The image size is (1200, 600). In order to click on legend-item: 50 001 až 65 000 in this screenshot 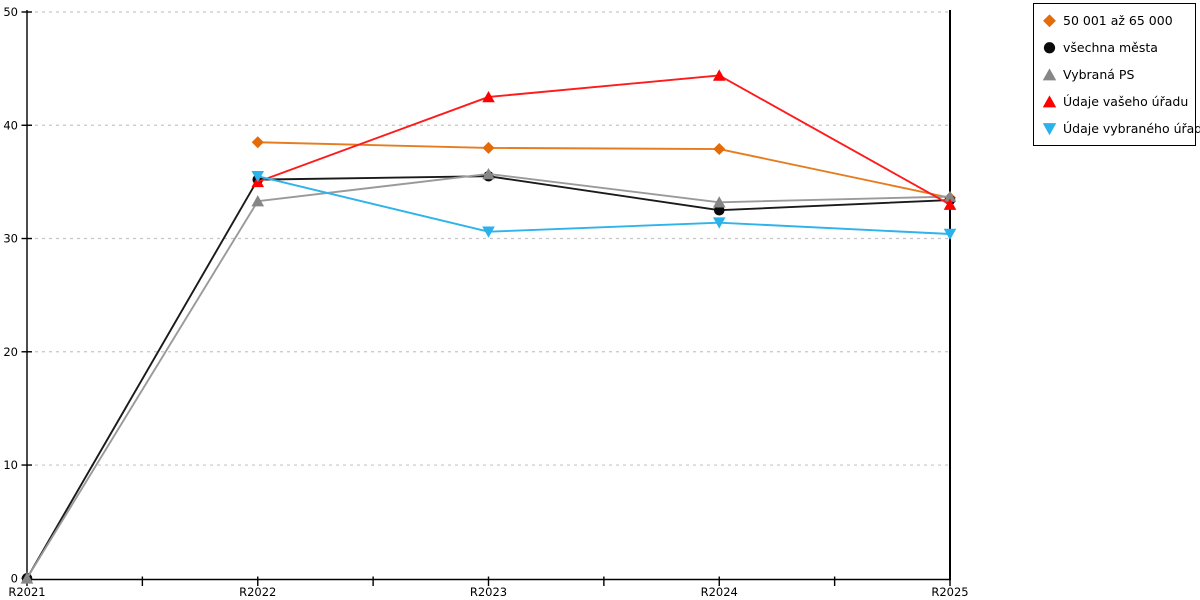, I will do `click(1114, 20)`.